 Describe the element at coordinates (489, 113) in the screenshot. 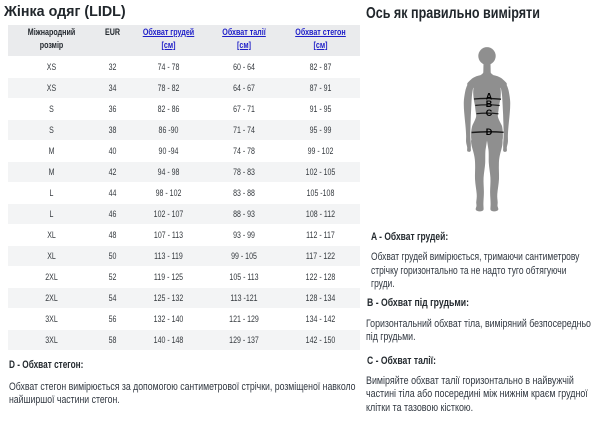

I see `svg-text: C` at that location.